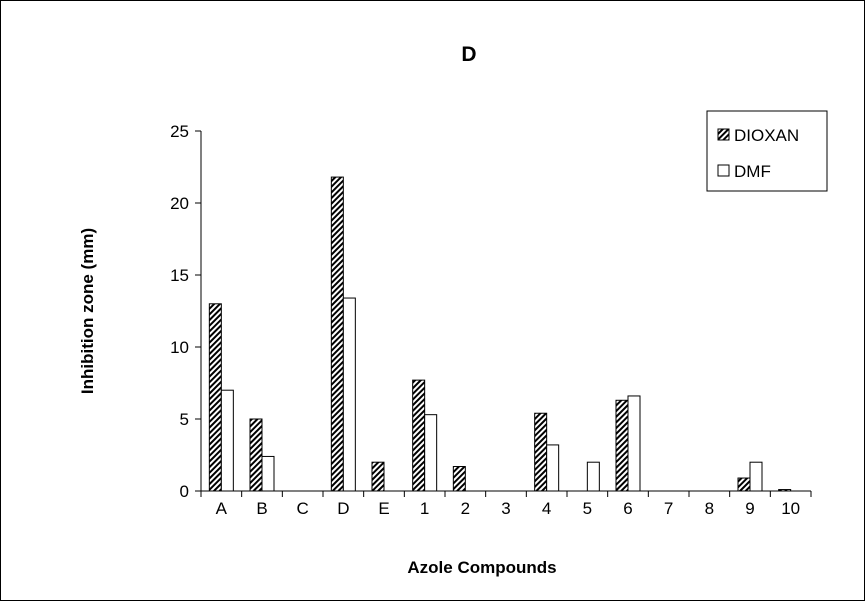 Image resolution: width=865 pixels, height=602 pixels. Describe the element at coordinates (723, 170) in the screenshot. I see `legend-swatch-dmf` at that location.